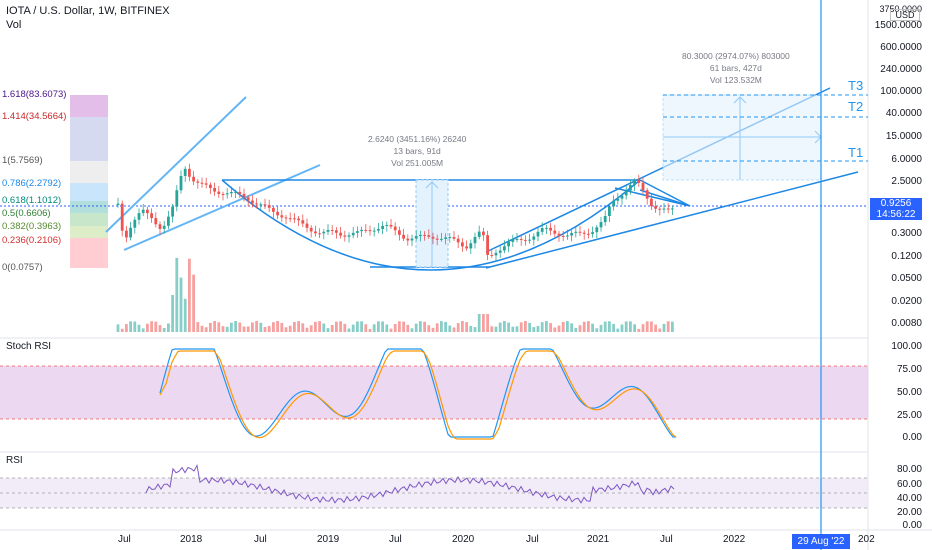 Image resolution: width=932 pixels, height=550 pixels. What do you see at coordinates (22, 160) in the screenshot?
I see `fib-label-1: 1(5.7569)` at bounding box center [22, 160].